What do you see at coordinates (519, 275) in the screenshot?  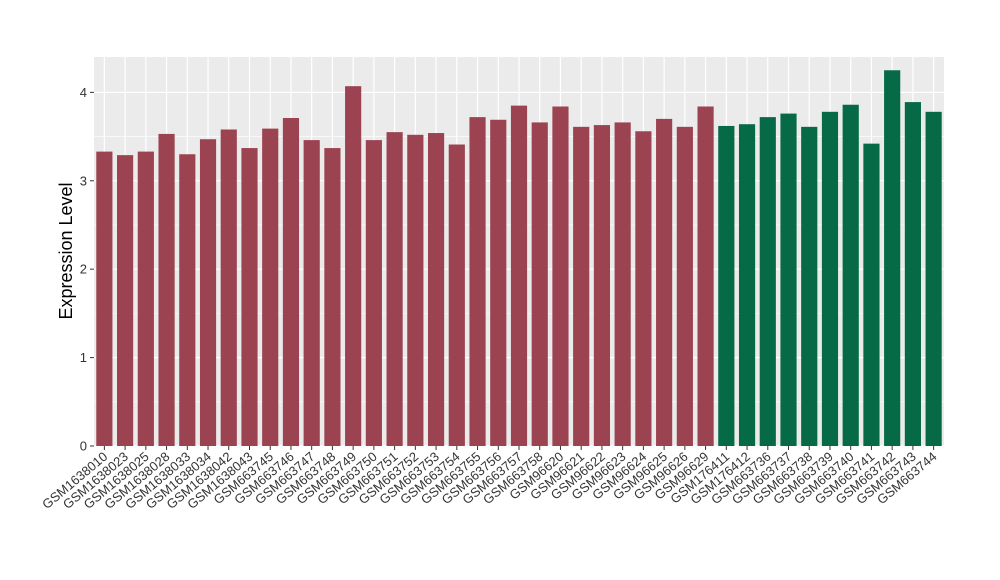 I see `bar-GSM663757` at bounding box center [519, 275].